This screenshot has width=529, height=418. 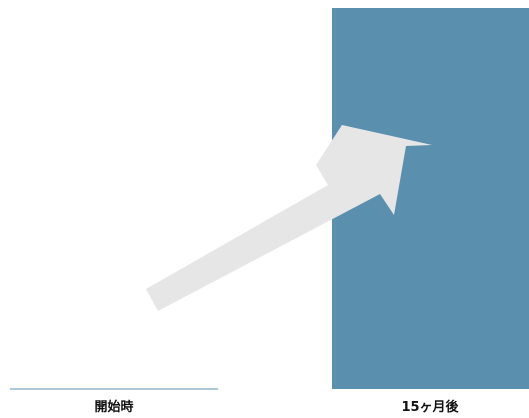 What do you see at coordinates (276, 407) in the screenshot?
I see `category-labels: 開始時 15ヶ月後` at bounding box center [276, 407].